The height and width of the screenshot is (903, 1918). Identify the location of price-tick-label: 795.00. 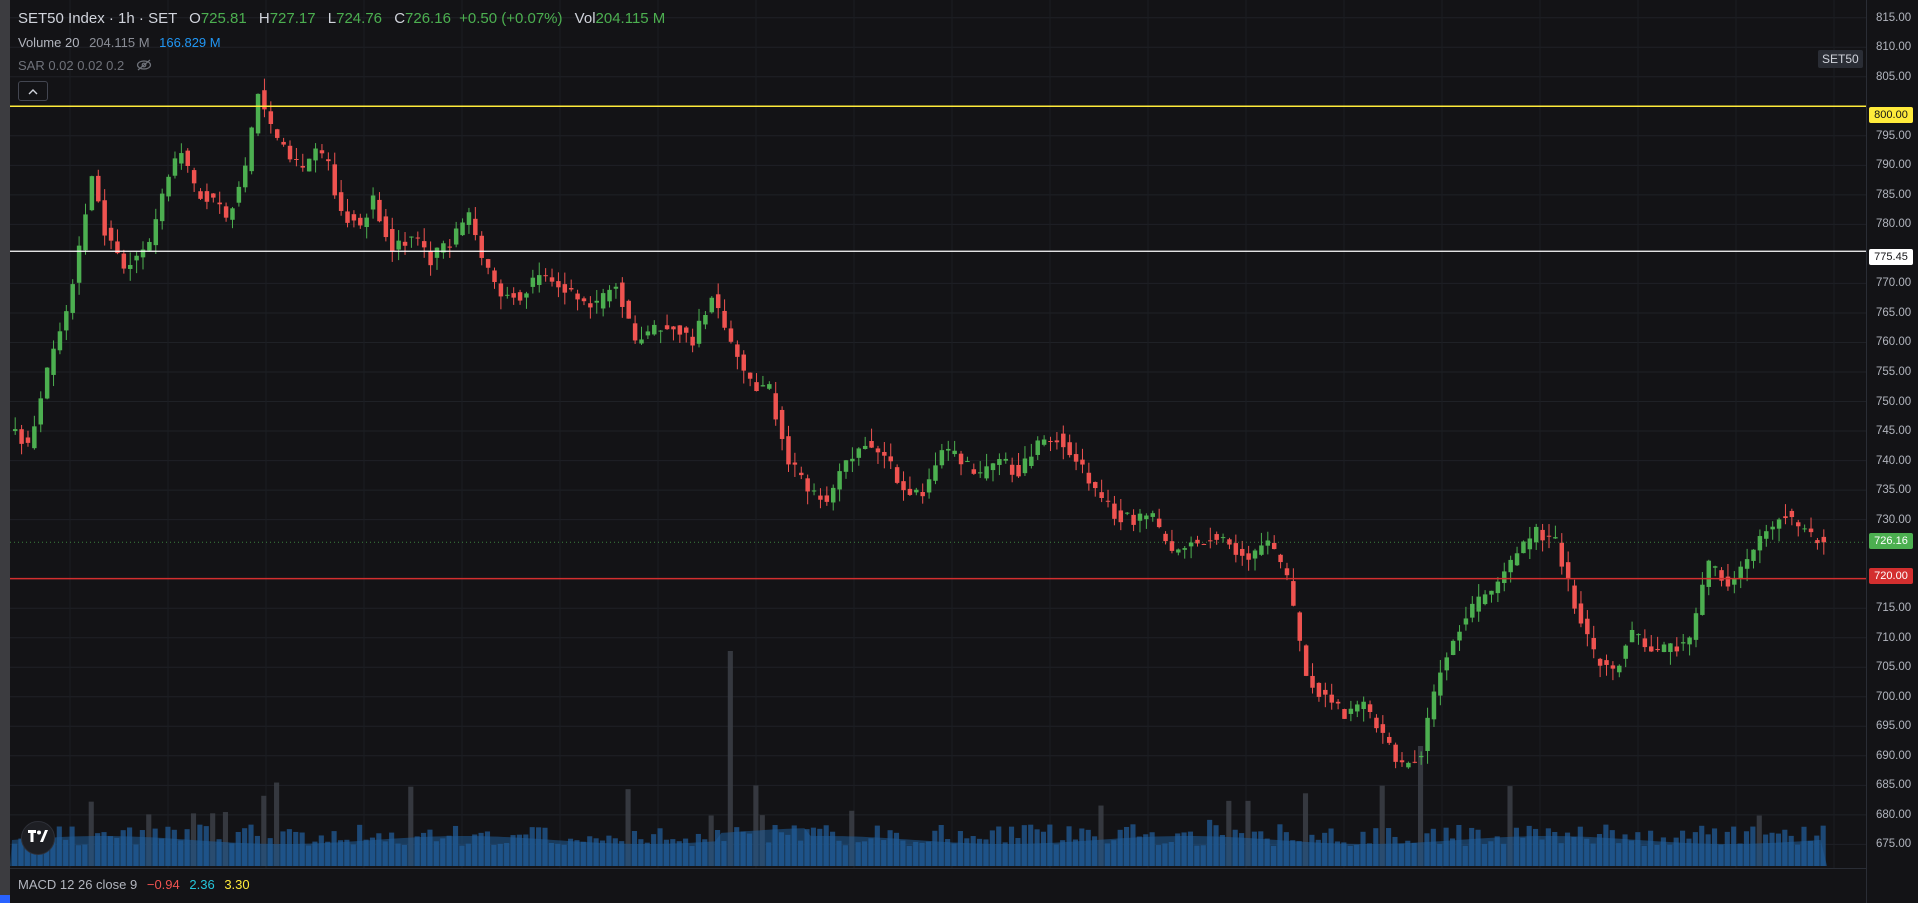
(1894, 135).